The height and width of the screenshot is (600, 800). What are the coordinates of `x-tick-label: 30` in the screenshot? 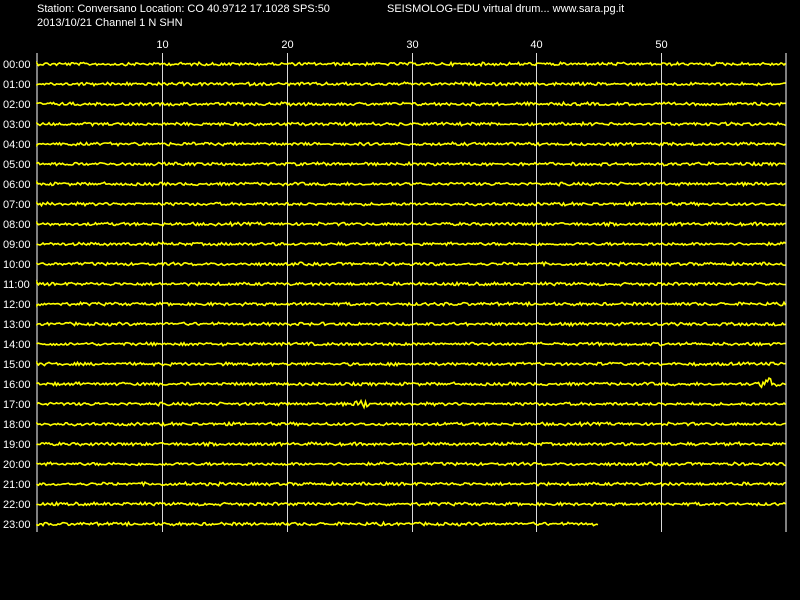 It's located at (412, 45).